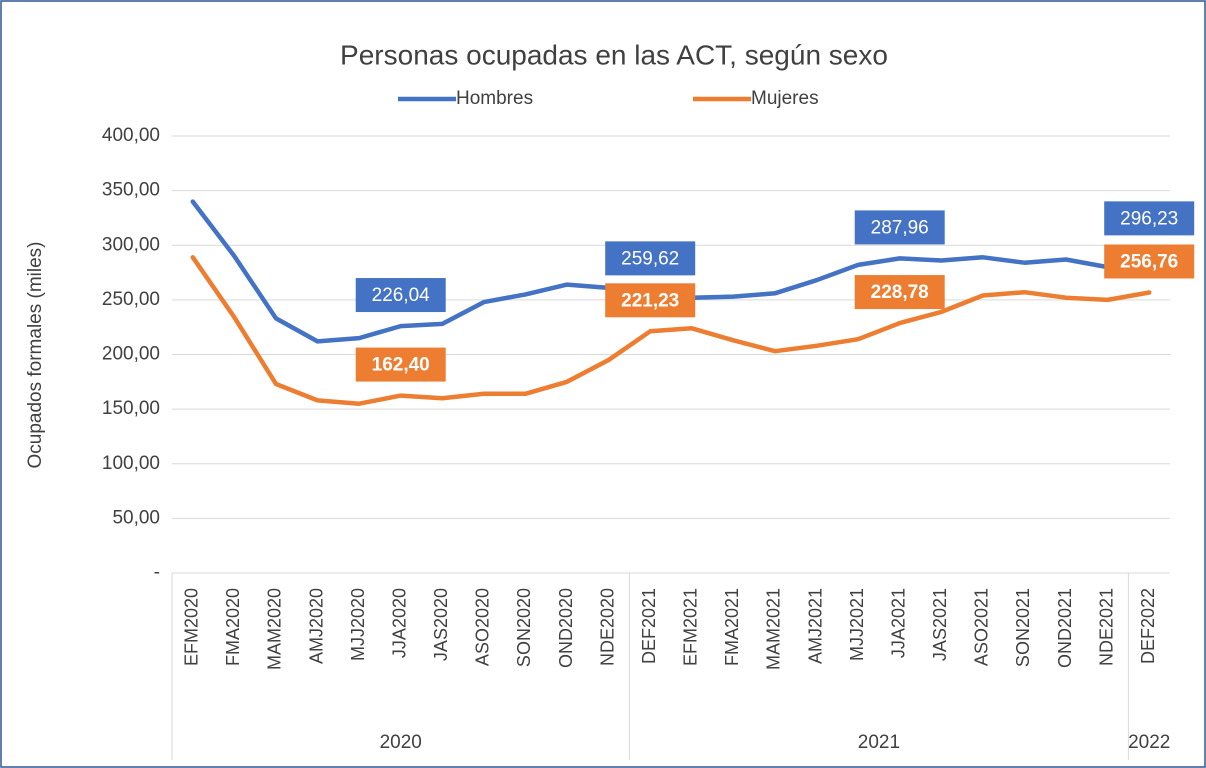  Describe the element at coordinates (316, 626) in the screenshot. I see `x-tick-label: AMJ2020` at that location.